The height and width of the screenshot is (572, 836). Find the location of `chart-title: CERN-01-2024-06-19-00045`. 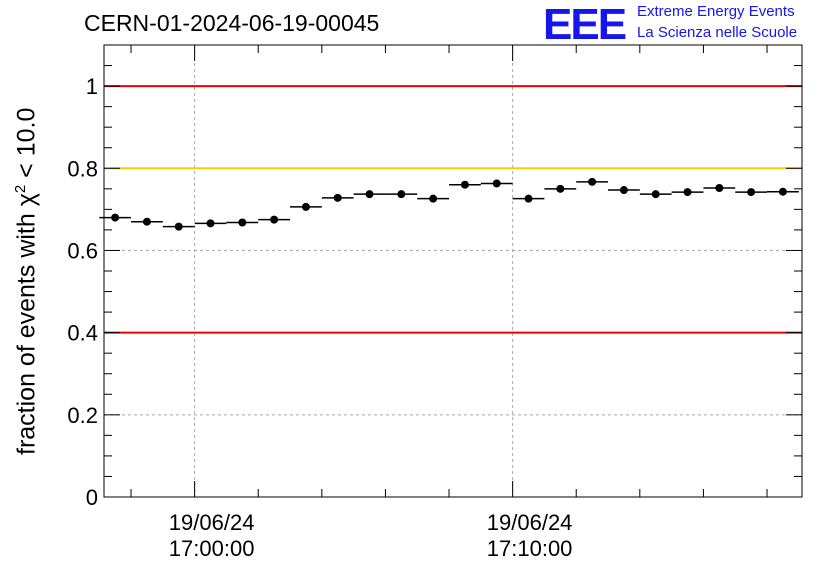

chart-title: CERN-01-2024-06-19-00045 is located at coordinates (232, 23).